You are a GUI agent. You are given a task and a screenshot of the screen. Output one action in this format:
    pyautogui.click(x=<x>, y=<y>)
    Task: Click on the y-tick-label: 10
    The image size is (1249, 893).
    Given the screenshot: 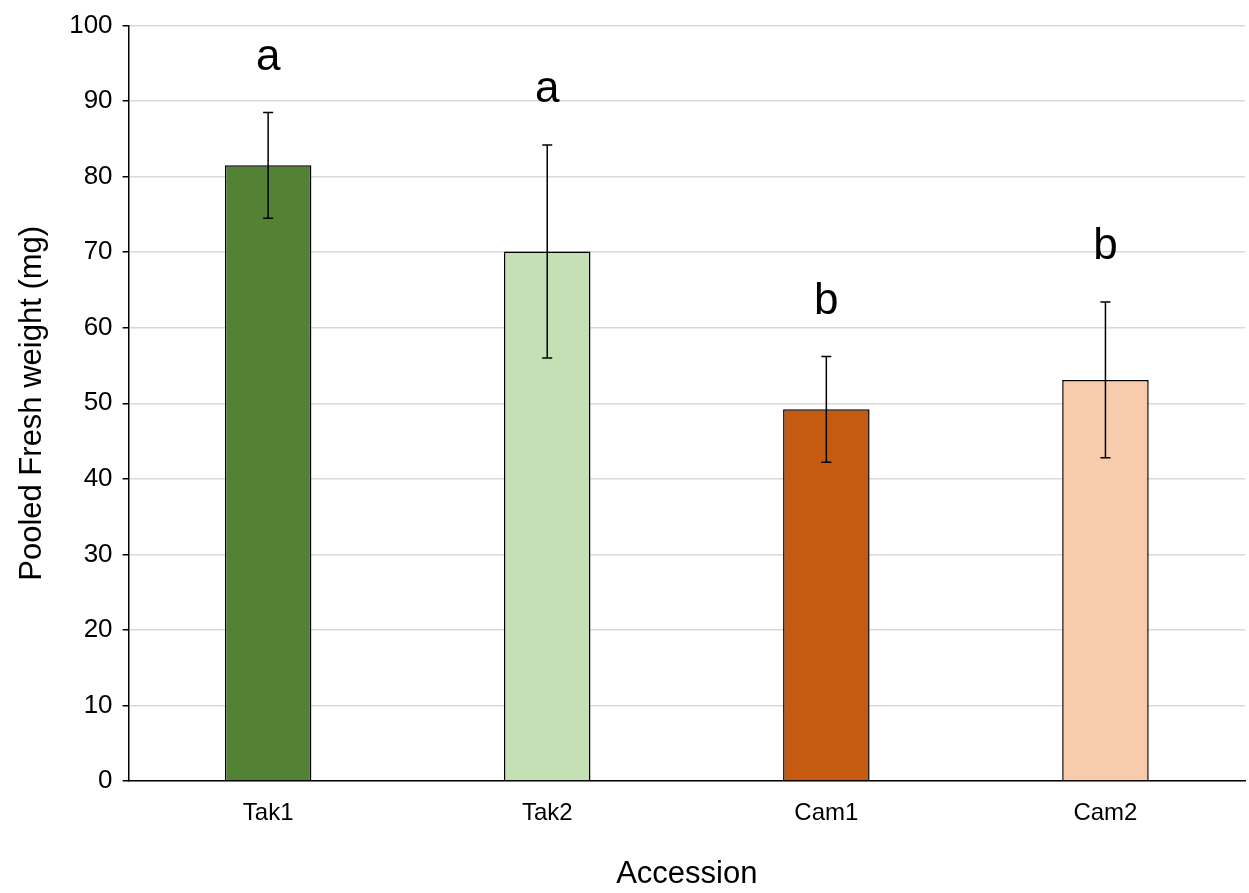 What is the action you would take?
    pyautogui.click(x=98, y=703)
    